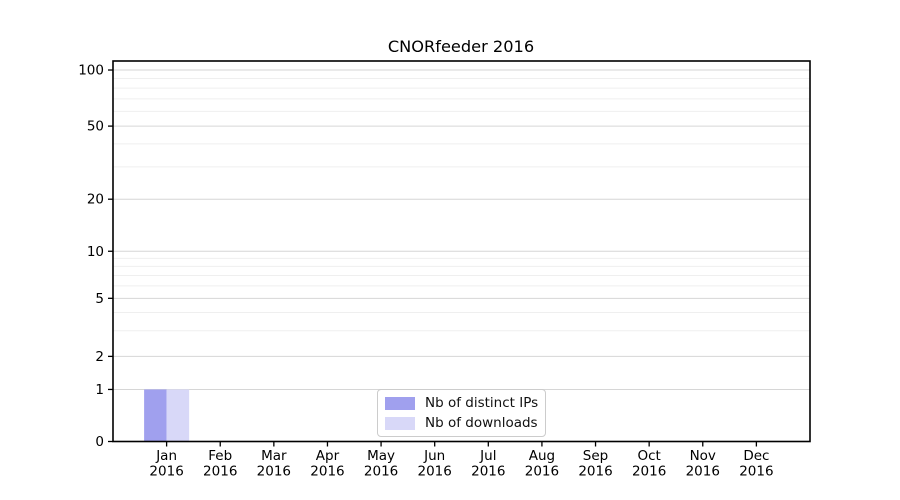  What do you see at coordinates (166, 456) in the screenshot?
I see `x-tick-label-month: Jan` at bounding box center [166, 456].